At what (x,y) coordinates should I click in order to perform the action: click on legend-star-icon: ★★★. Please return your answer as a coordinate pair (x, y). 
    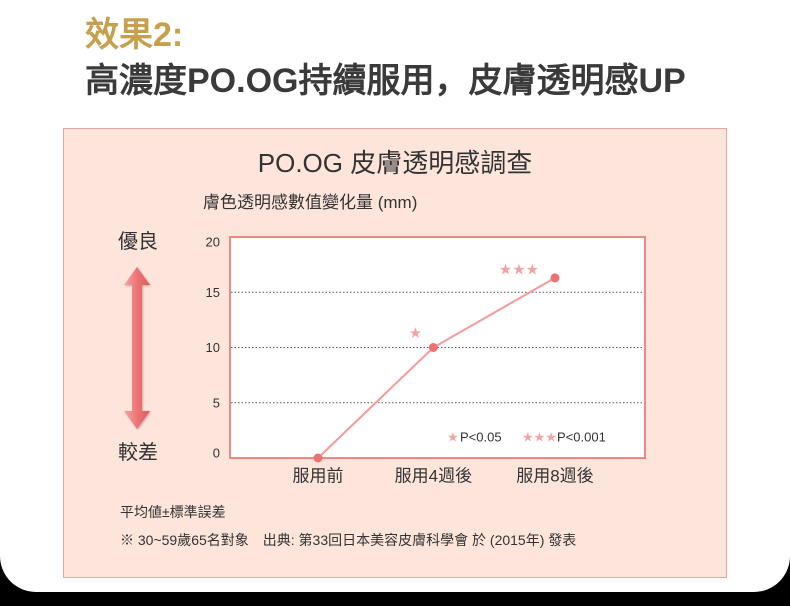
    Looking at the image, I should click on (539, 437).